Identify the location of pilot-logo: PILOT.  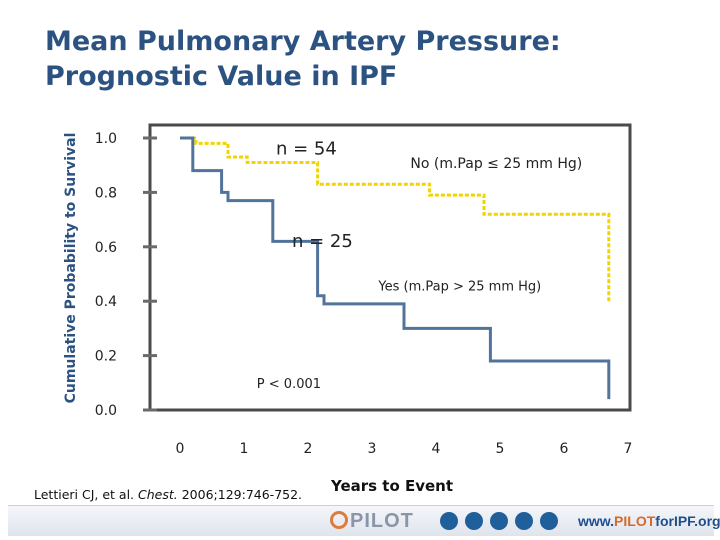
(372, 521).